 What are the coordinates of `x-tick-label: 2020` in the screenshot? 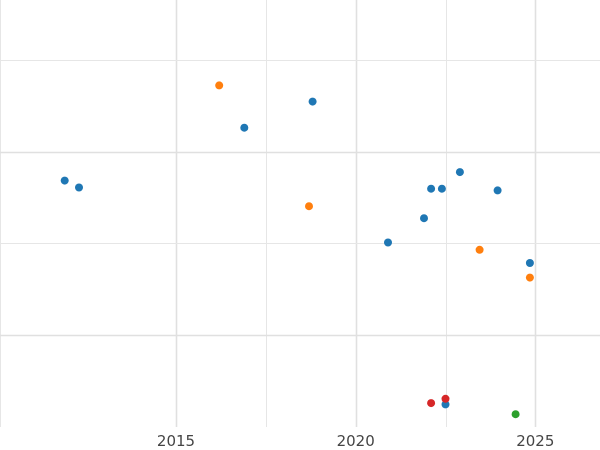 It's located at (356, 441).